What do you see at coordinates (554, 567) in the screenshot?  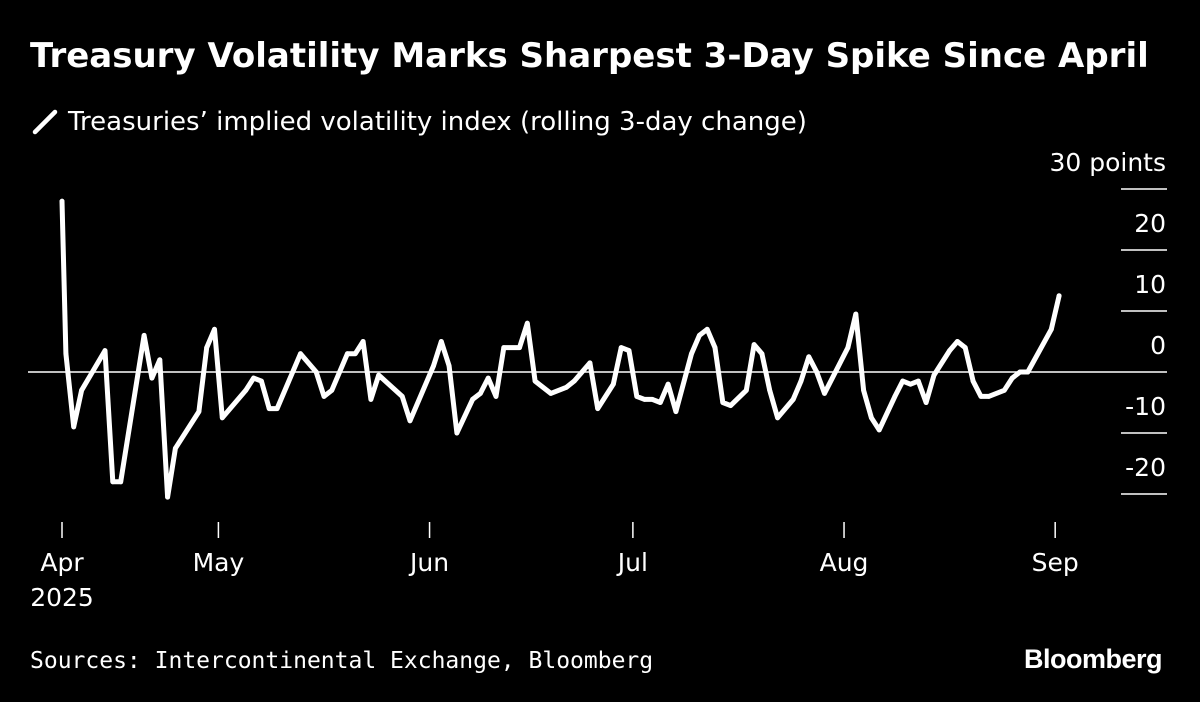 I see `x-axis: Apr 2025 May Jun Jul Aug Sep` at bounding box center [554, 567].